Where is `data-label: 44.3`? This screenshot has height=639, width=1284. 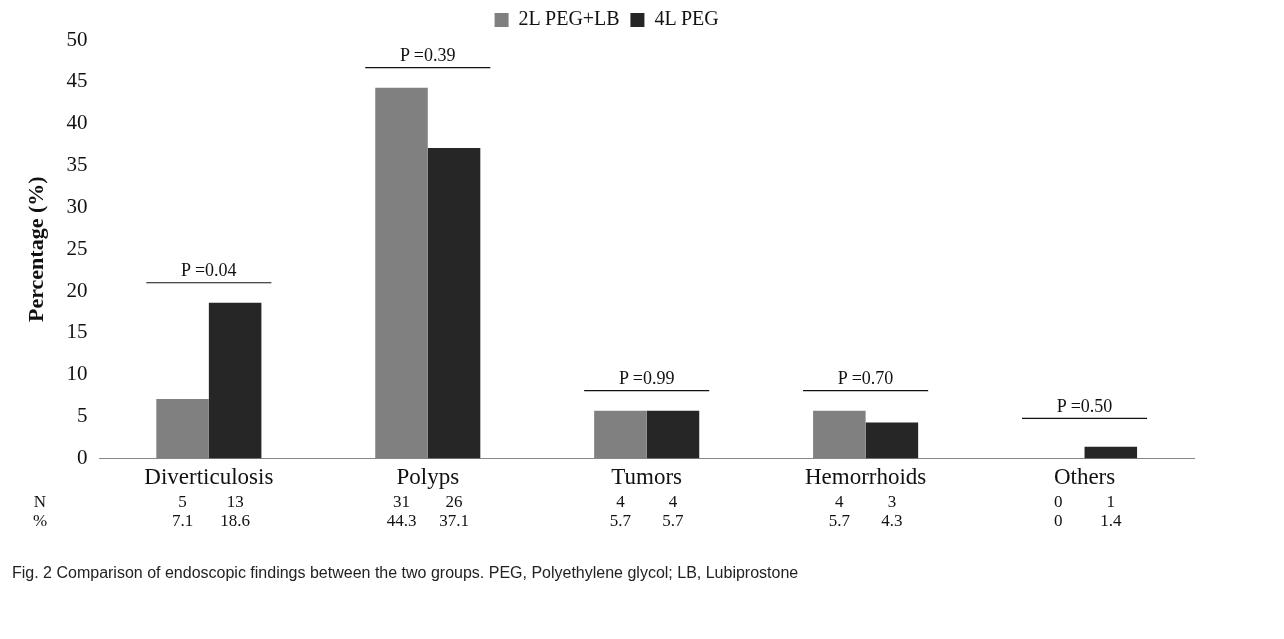 data-label: 44.3 is located at coordinates (401, 520).